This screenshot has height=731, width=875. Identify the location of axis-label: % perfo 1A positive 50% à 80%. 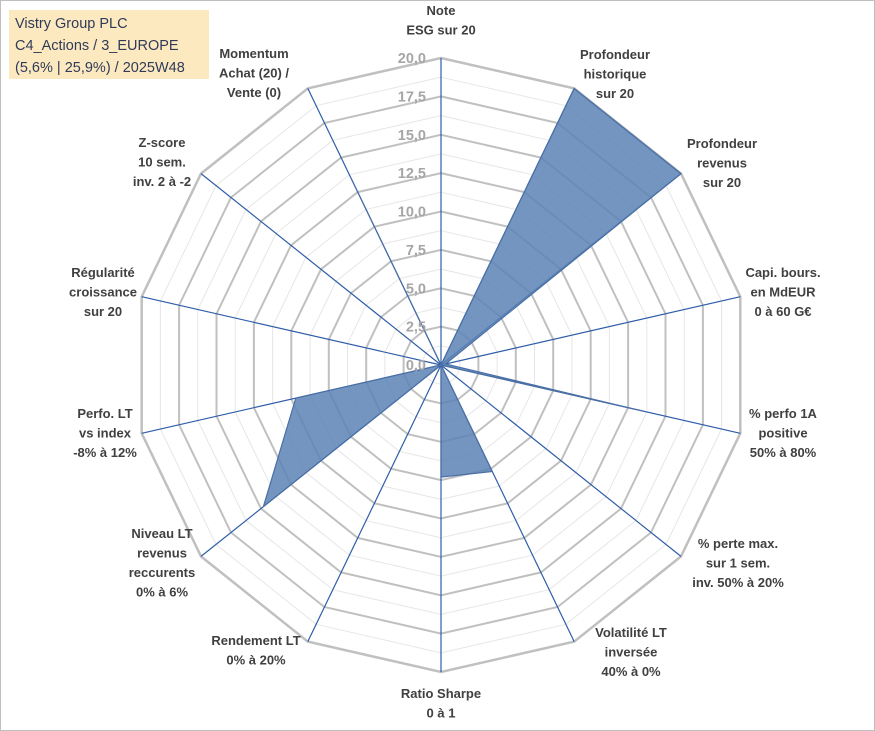
(783, 433).